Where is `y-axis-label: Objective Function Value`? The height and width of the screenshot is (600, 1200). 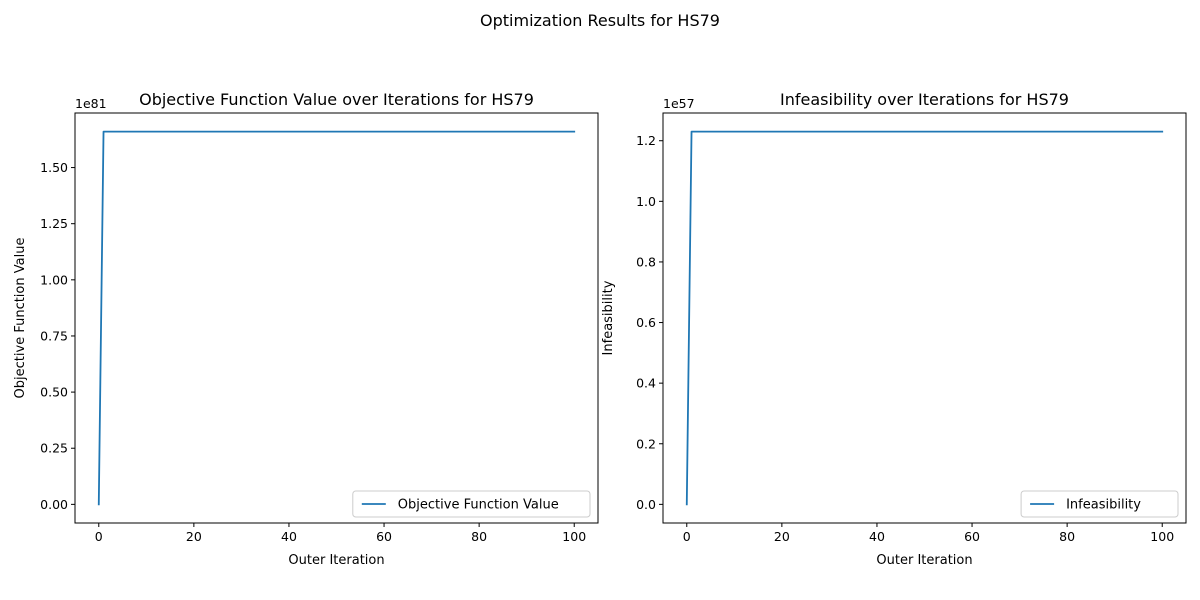 y-axis-label: Objective Function Value is located at coordinates (20, 318).